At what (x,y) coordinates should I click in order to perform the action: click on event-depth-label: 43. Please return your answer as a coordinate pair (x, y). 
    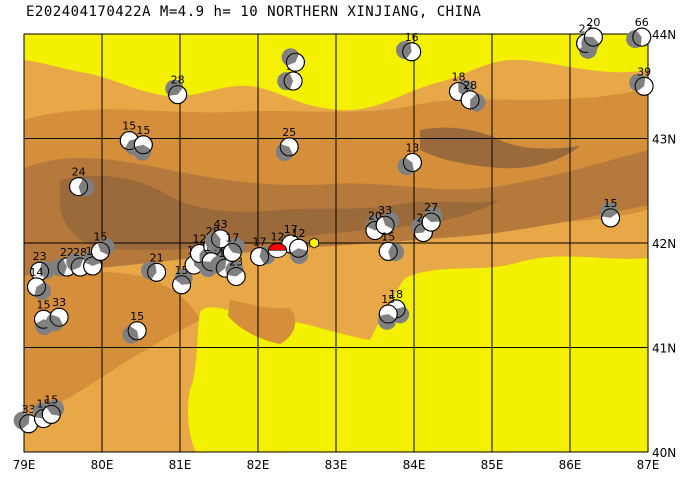
    Looking at the image, I should click on (221, 224).